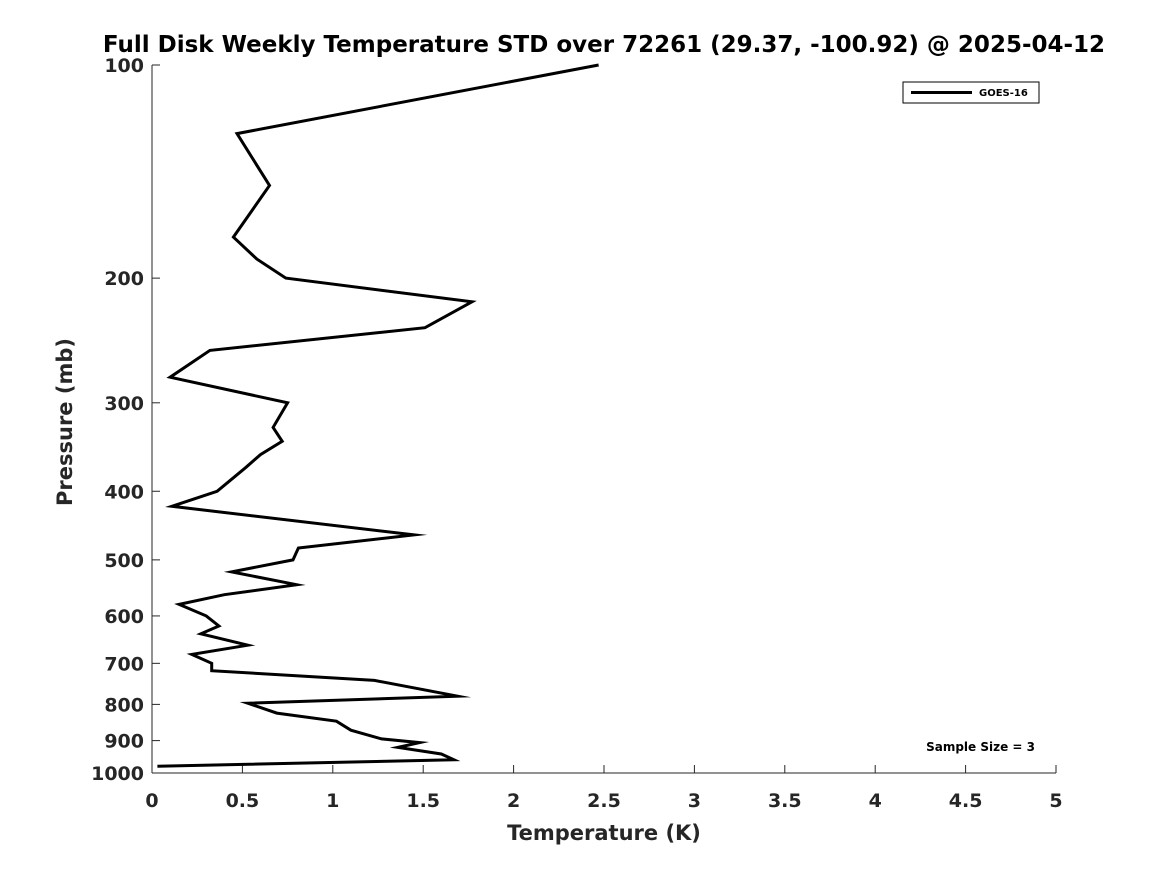  Describe the element at coordinates (1003, 93) in the screenshot. I see `legend-label-goes-16: GOES-16` at that location.